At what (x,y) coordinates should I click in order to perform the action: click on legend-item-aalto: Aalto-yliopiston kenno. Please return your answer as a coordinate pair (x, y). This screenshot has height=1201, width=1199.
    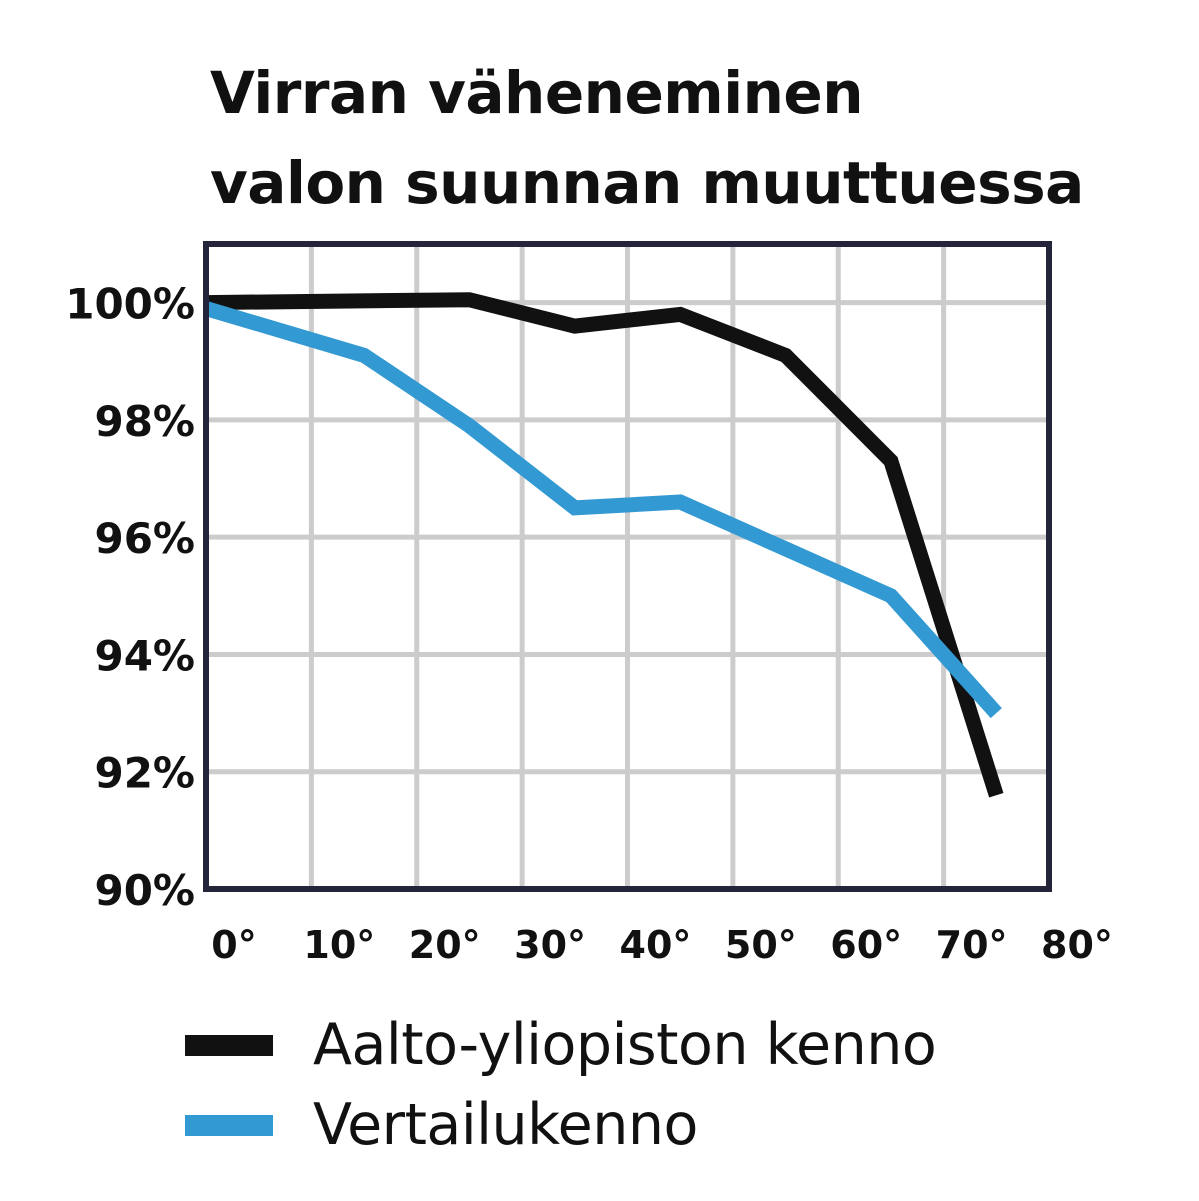
    Looking at the image, I should click on (675, 1045).